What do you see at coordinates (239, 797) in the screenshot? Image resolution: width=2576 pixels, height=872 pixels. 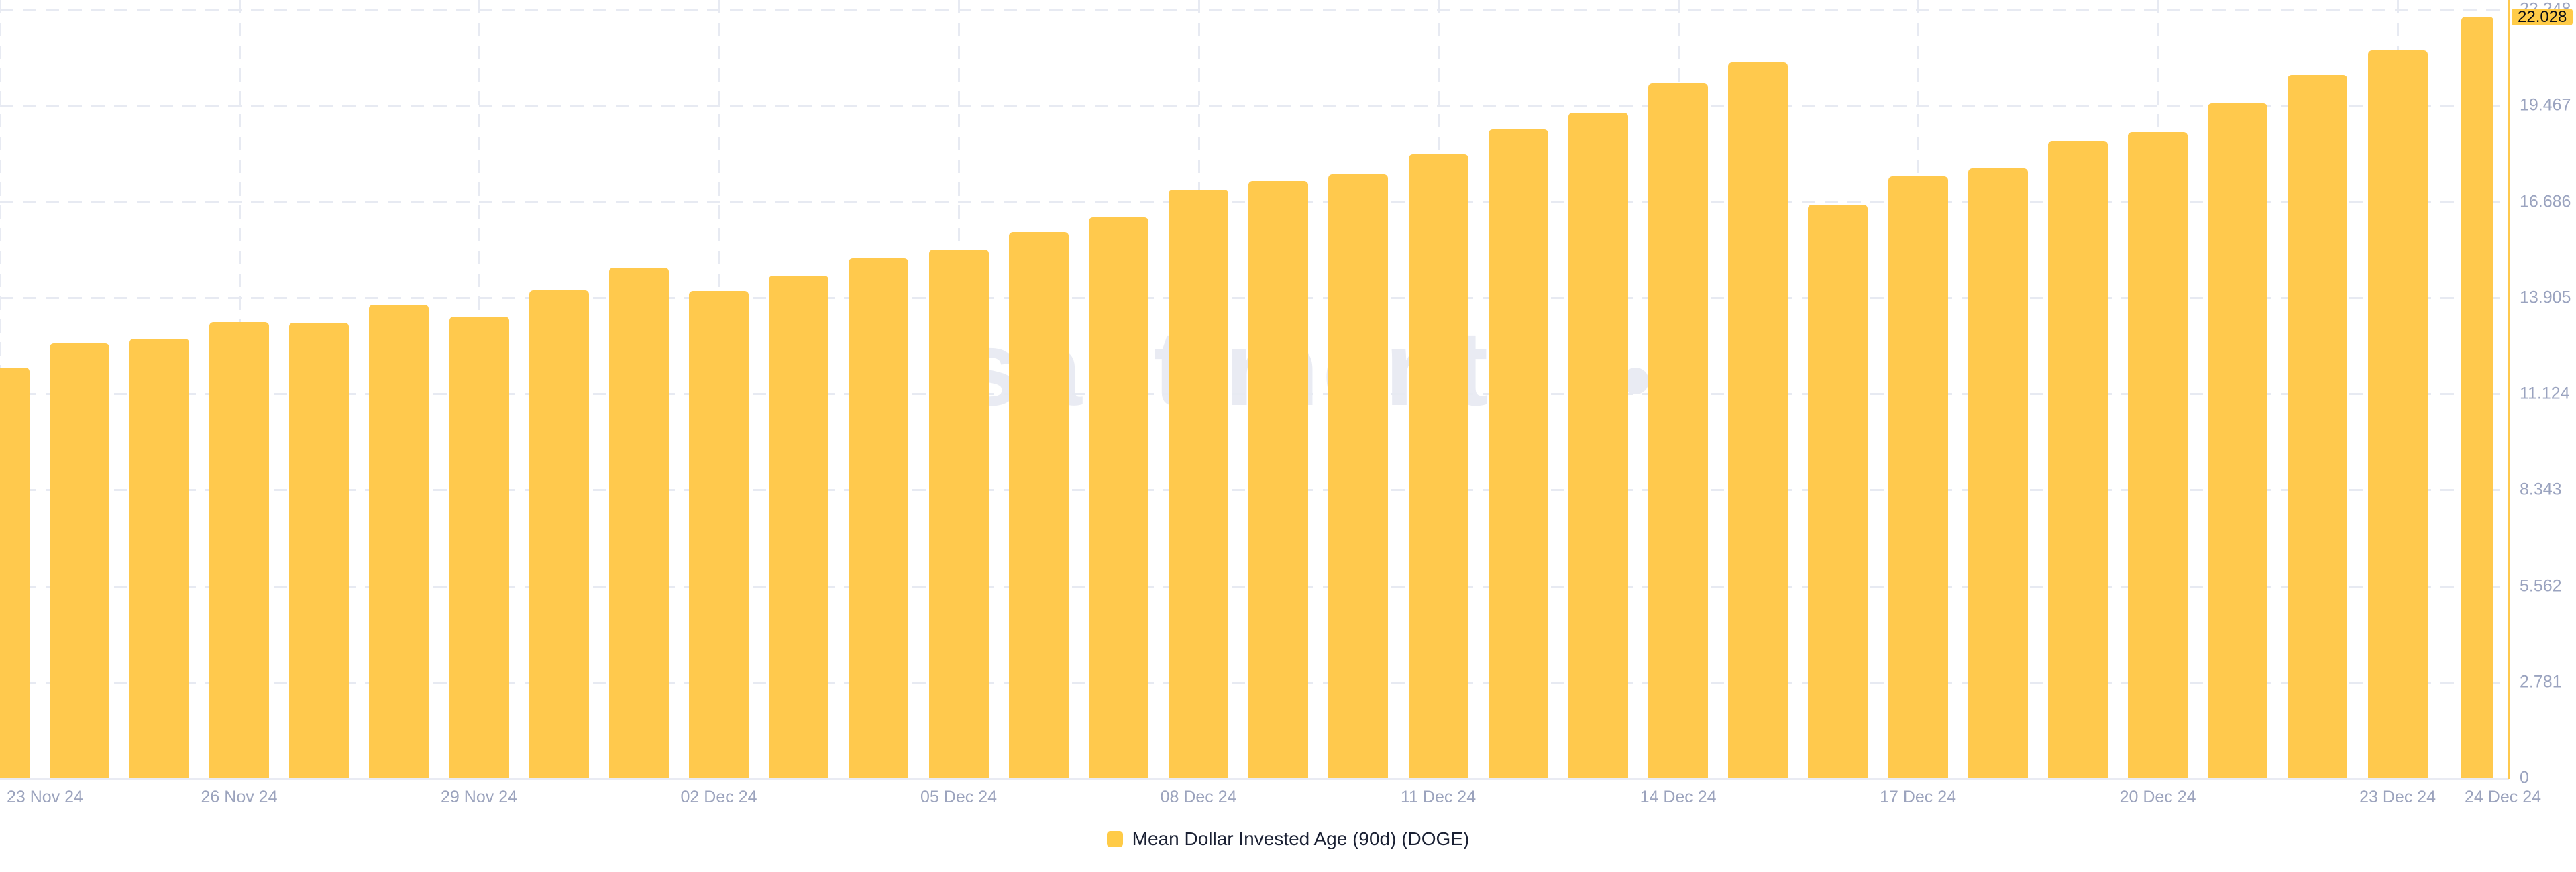 I see `x-tick-label: 26 Nov 24` at bounding box center [239, 797].